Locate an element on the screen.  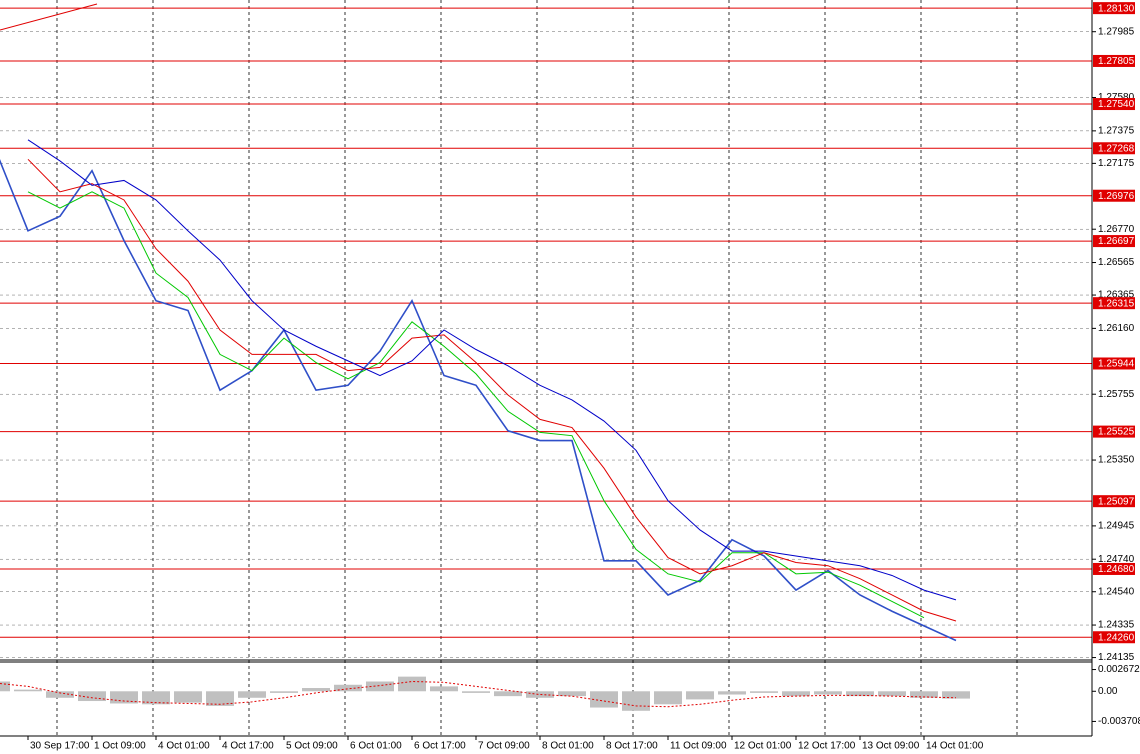
y-tick-label: 1.27375 is located at coordinates (1116, 131).